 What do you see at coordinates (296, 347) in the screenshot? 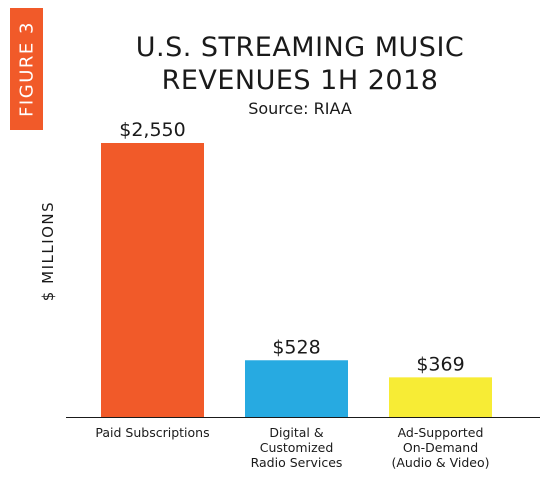
I see `bar-value-label-1: $528` at bounding box center [296, 347].